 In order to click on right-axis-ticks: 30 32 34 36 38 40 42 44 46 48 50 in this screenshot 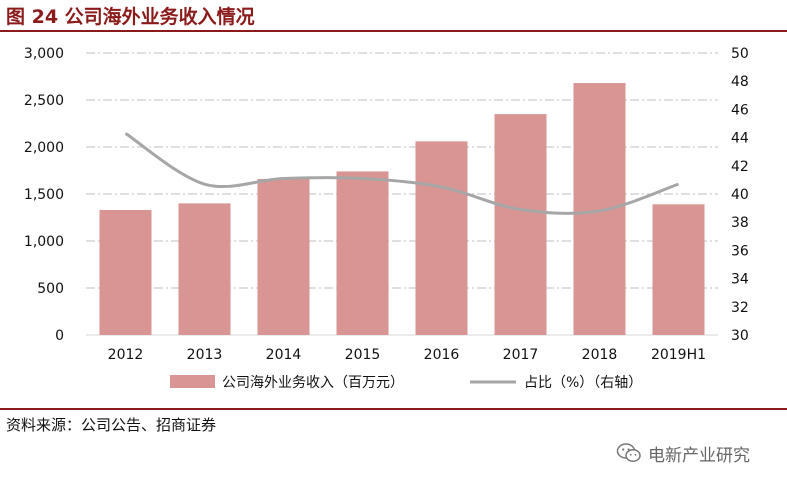, I will do `click(740, 195)`.